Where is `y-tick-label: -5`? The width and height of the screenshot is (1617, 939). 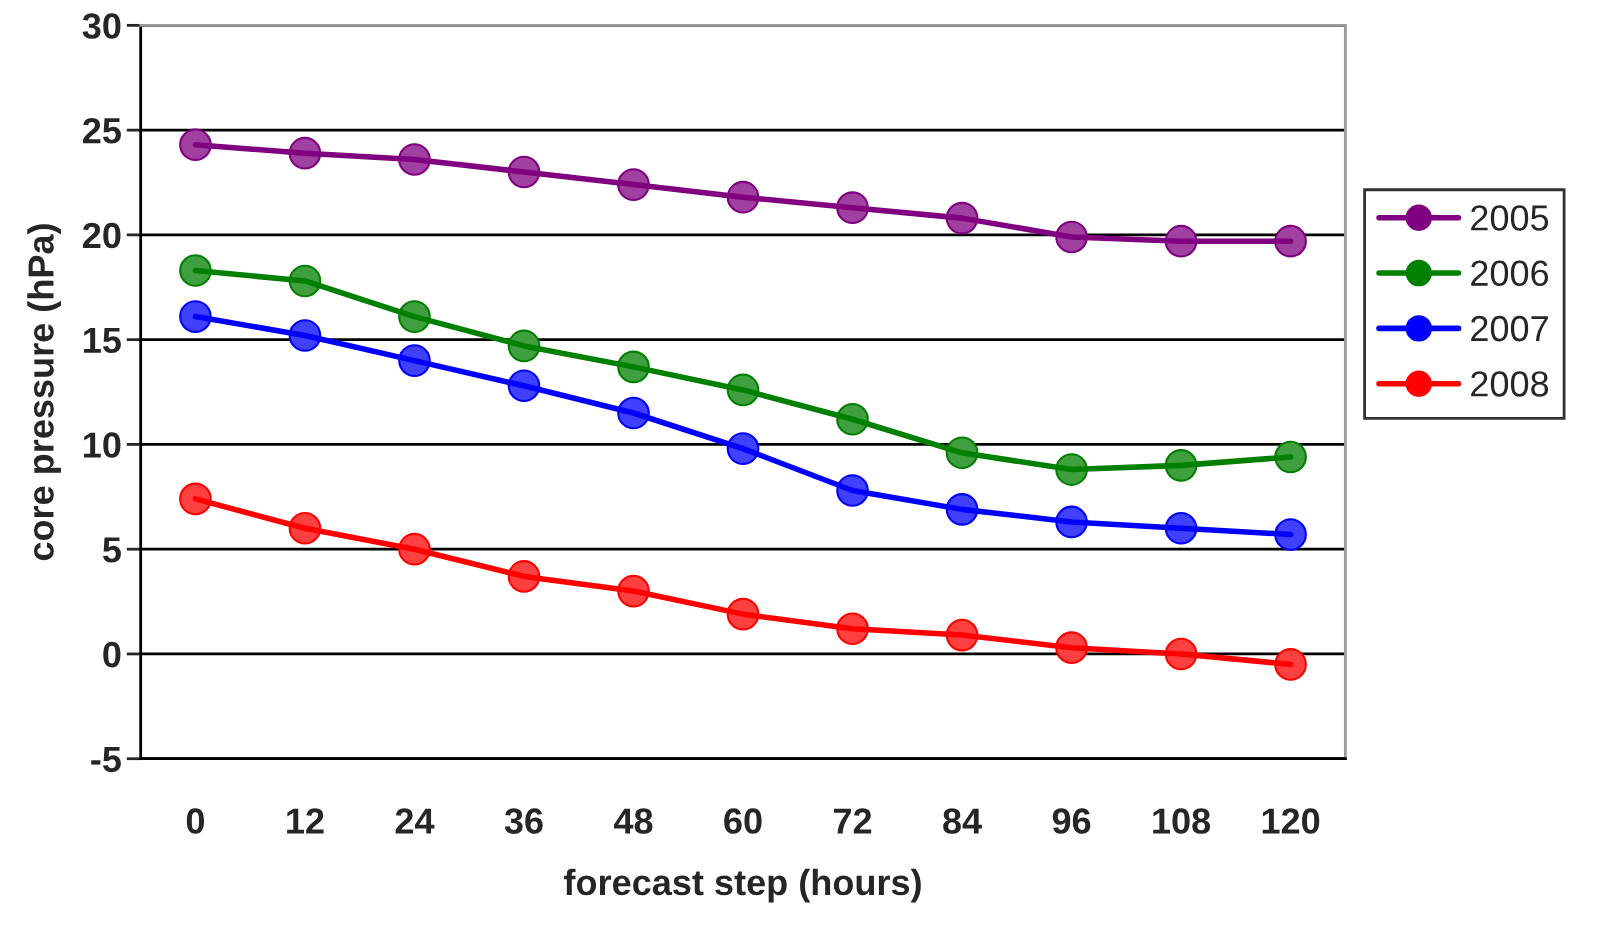
y-tick-label: -5 is located at coordinates (106, 759).